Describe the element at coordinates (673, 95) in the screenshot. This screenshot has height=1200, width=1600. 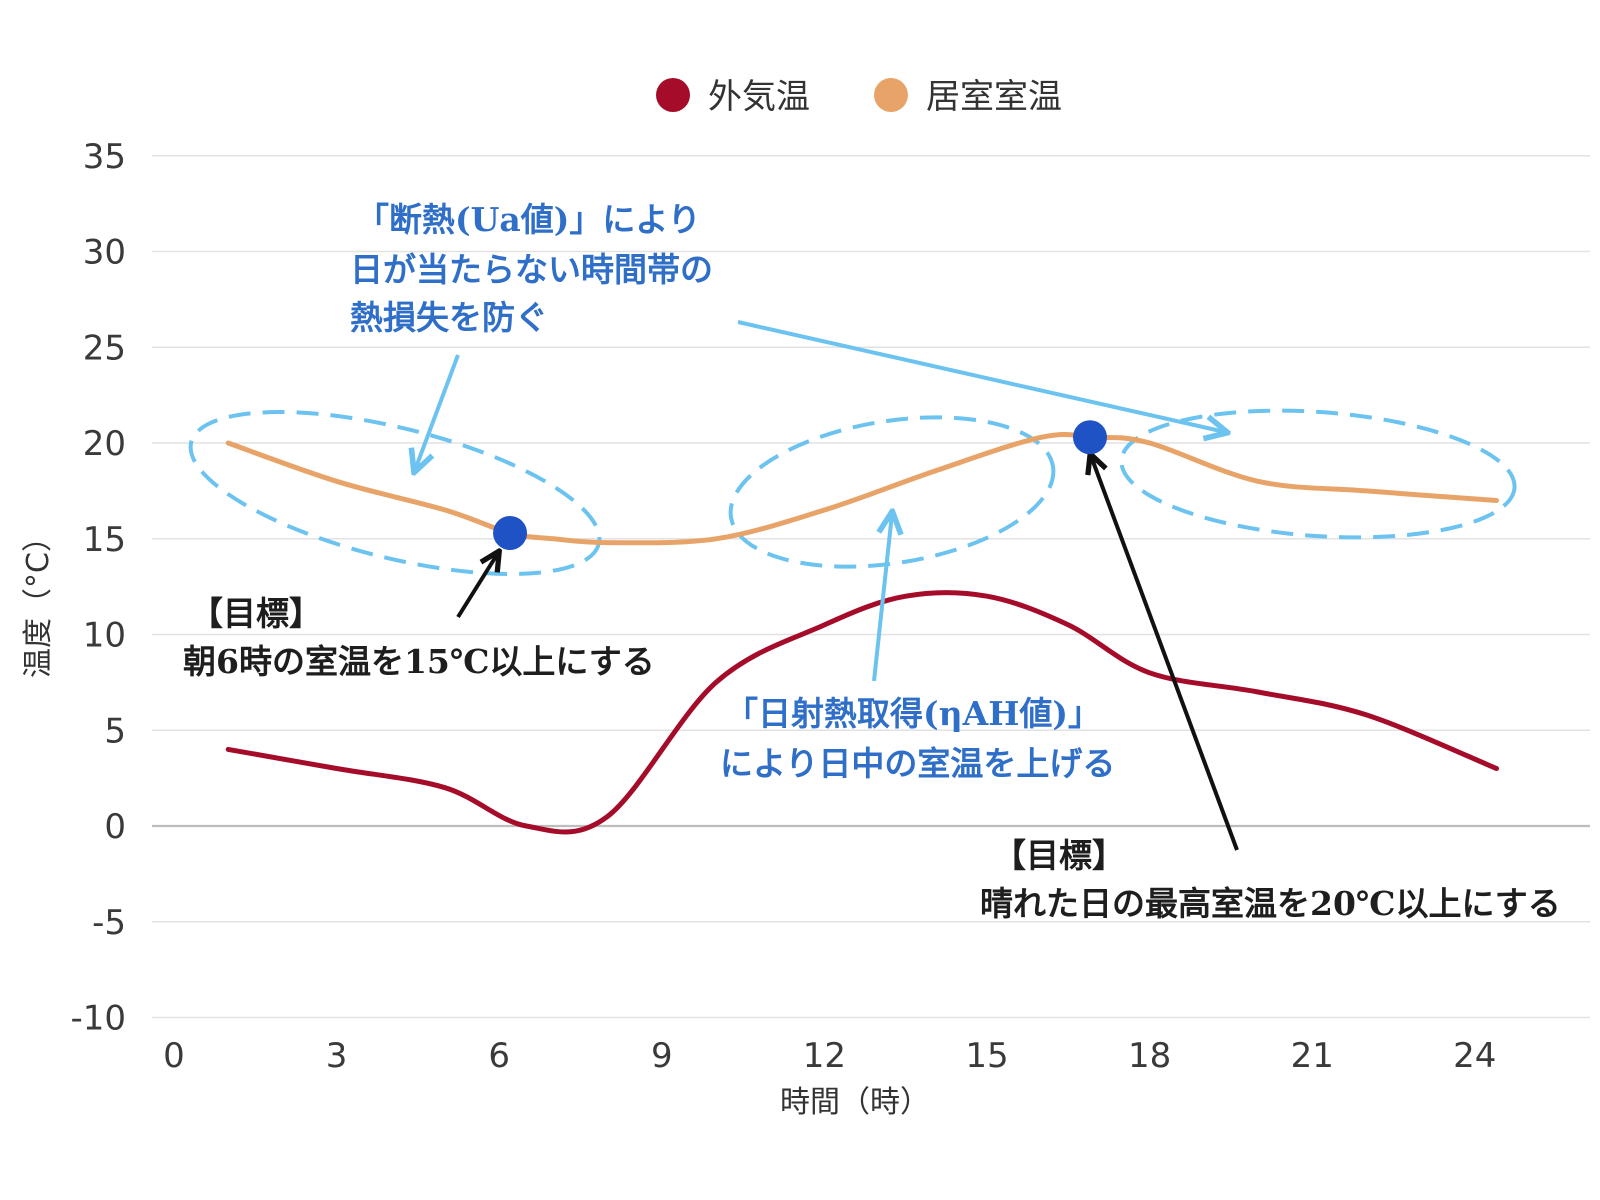
I see `legend-marker-outdoor` at that location.